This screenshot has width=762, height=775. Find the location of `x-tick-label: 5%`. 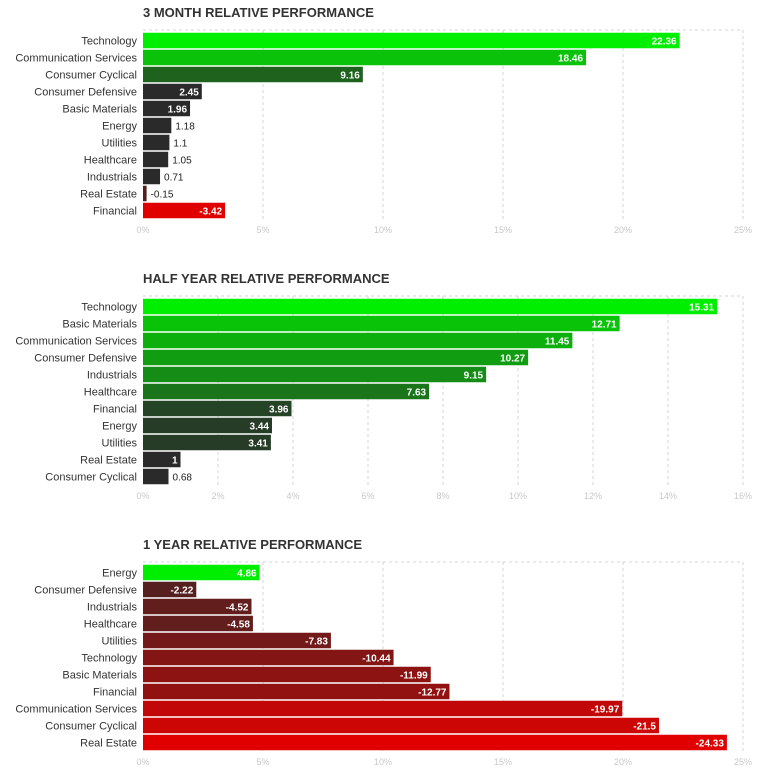

x-tick-label: 5% is located at coordinates (262, 762).